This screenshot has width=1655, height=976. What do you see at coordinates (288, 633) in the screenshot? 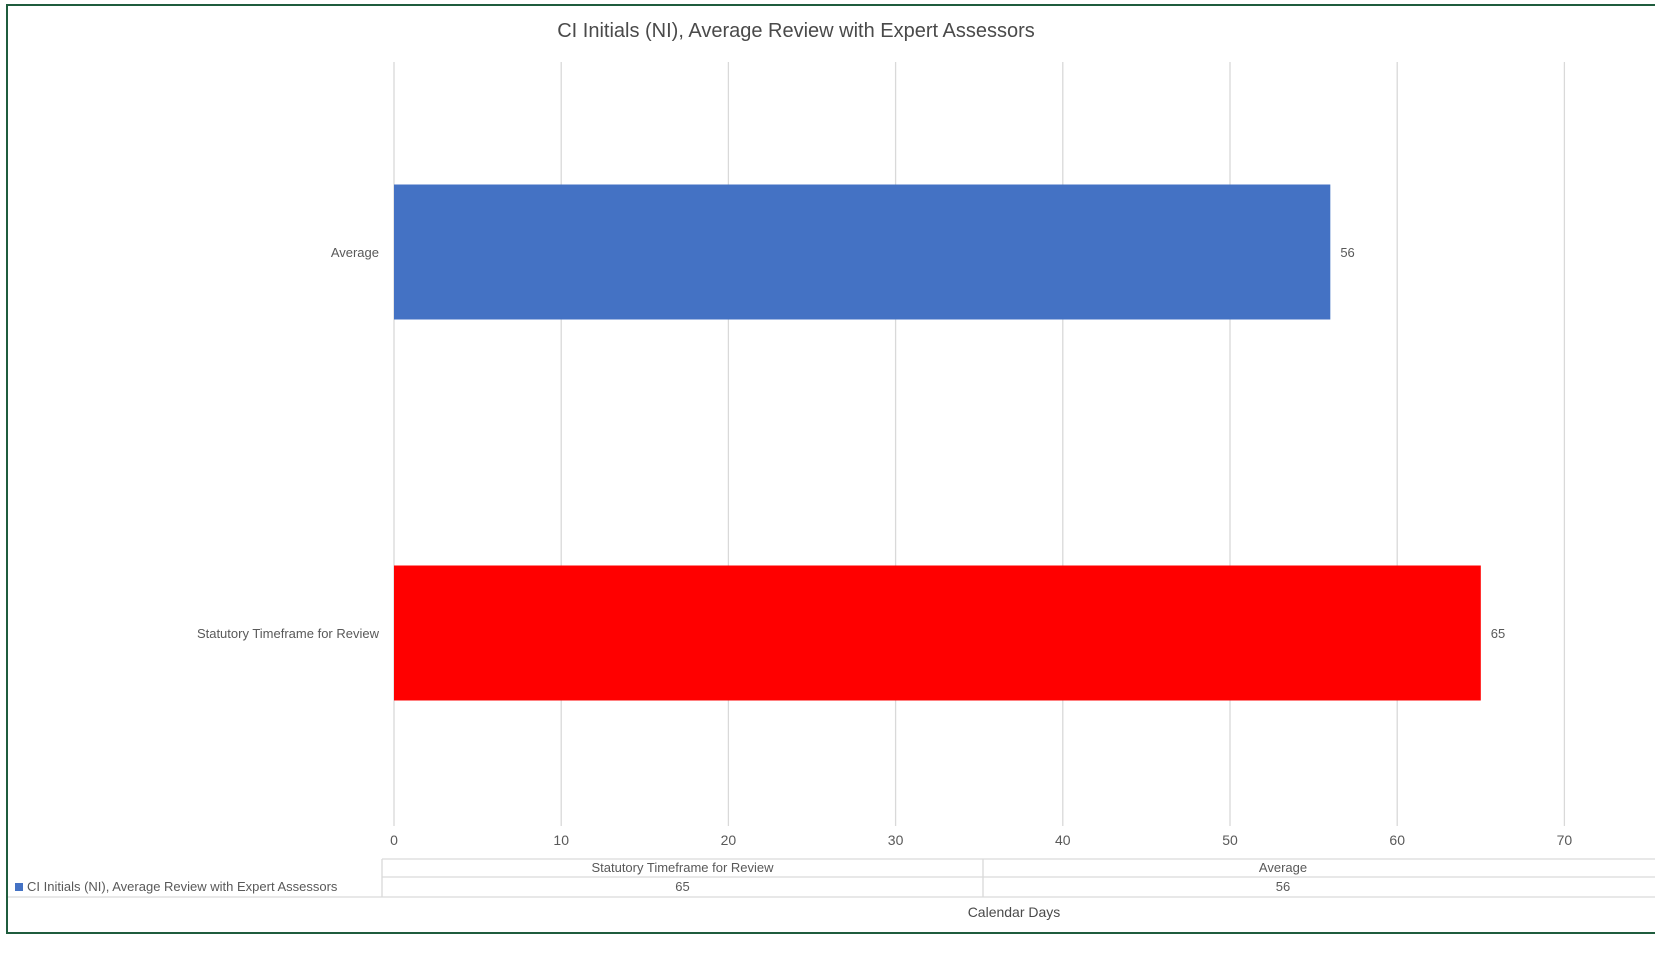
I see `category-label: Statutory Timeframe for Review` at bounding box center [288, 633].